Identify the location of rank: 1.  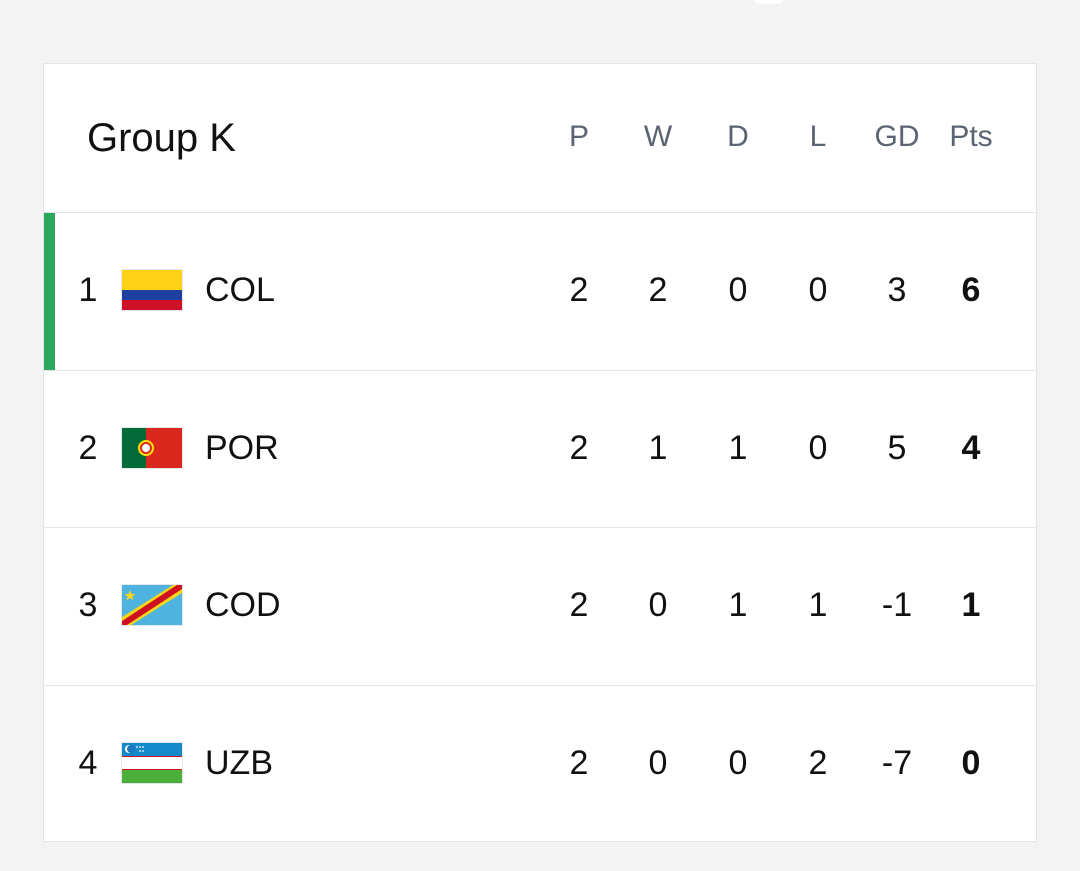
(88, 290).